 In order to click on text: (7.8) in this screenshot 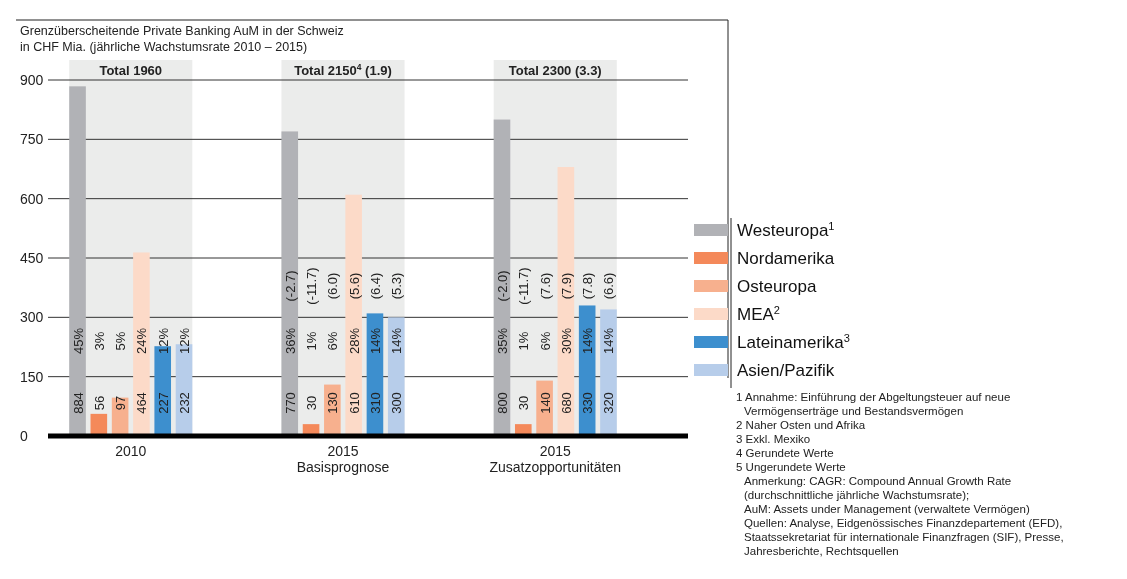, I will do `click(588, 286)`.